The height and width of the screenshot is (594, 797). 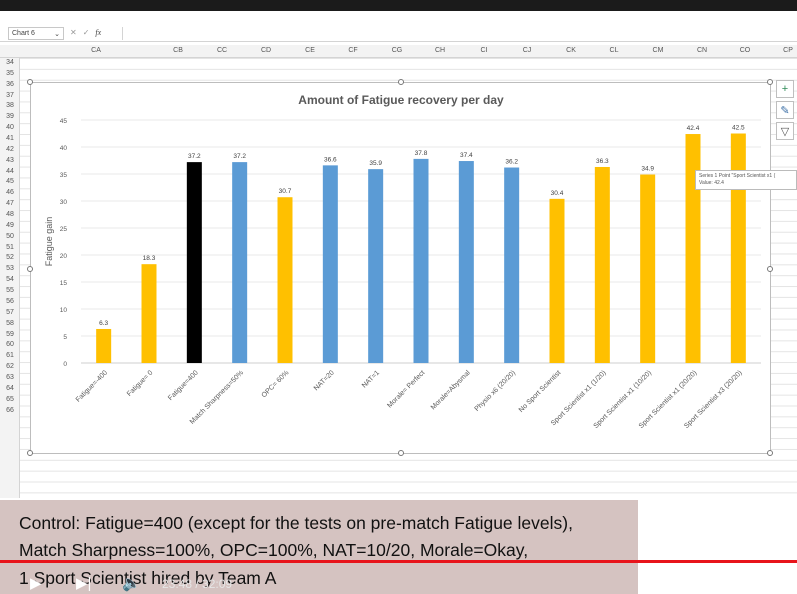 What do you see at coordinates (96, 50) in the screenshot?
I see `column-header: CA` at bounding box center [96, 50].